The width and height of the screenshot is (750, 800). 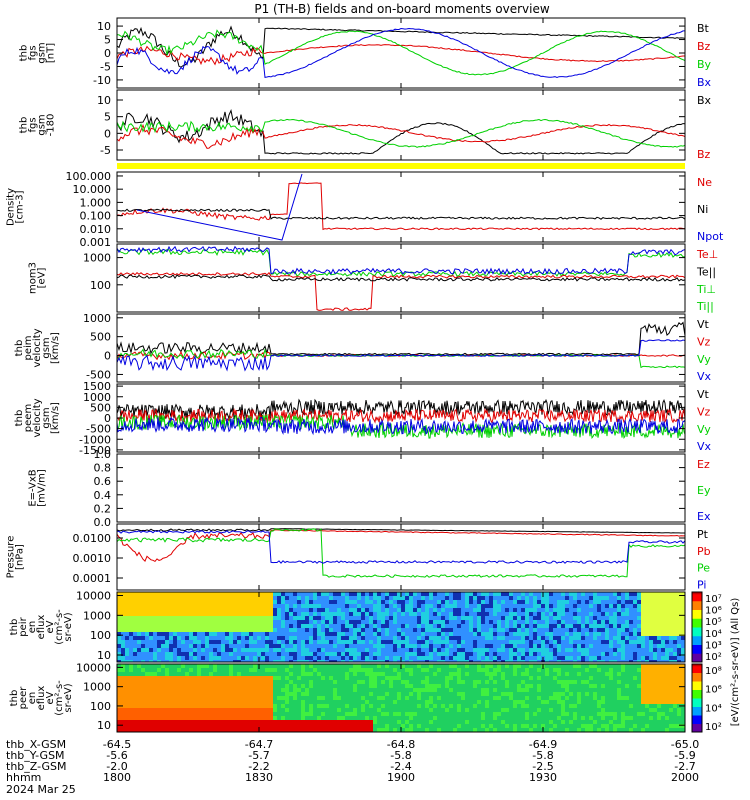 What do you see at coordinates (20, 206) in the screenshot?
I see `y-axis-label: [cm-3]` at bounding box center [20, 206].